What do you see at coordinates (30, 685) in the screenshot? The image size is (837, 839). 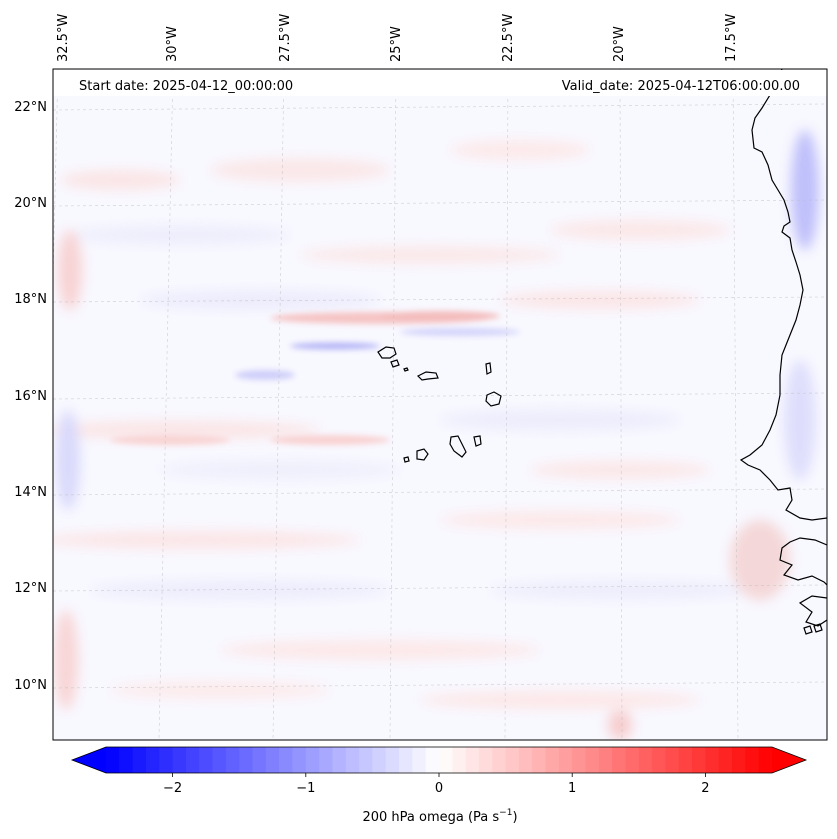 I see `lat-label-10n: 10°N` at bounding box center [30, 685].